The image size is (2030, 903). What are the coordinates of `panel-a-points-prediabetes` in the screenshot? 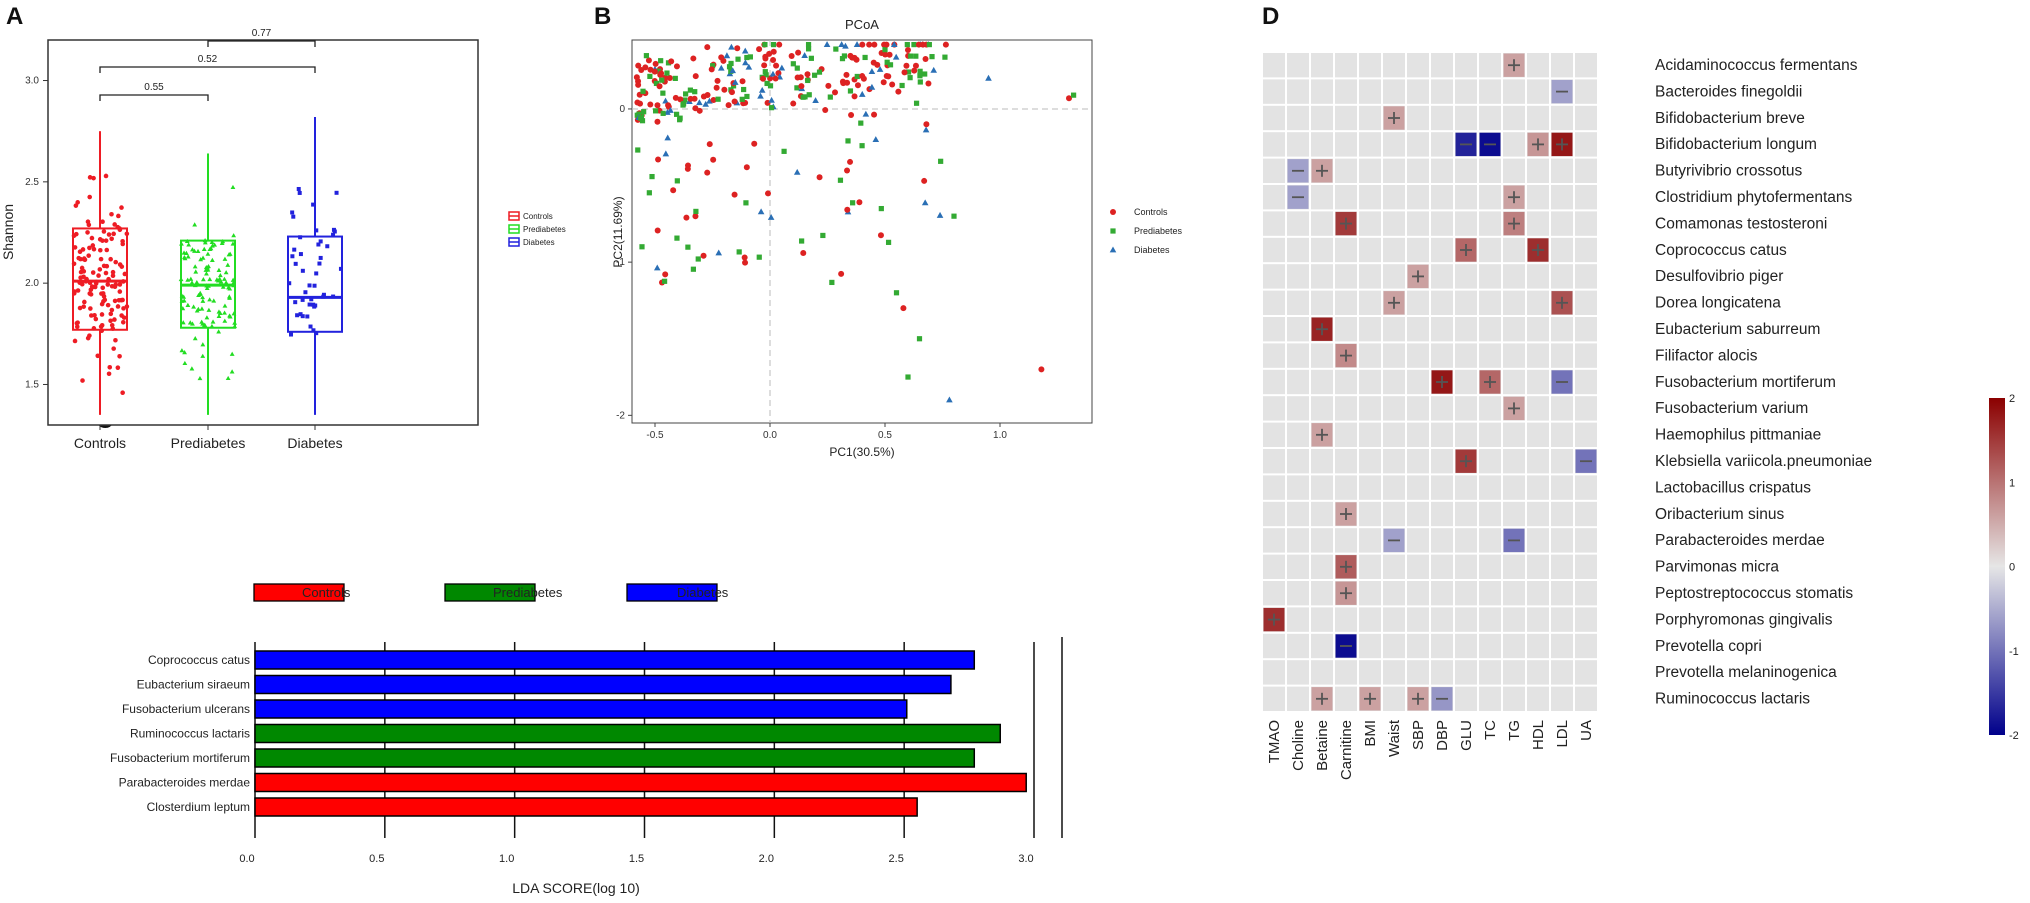 It's located at (208, 282).